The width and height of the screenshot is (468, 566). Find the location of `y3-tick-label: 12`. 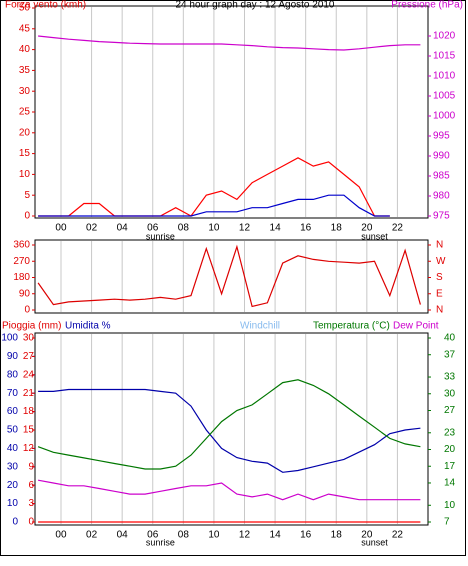

y3-tick-label: 12 is located at coordinates (29, 448).